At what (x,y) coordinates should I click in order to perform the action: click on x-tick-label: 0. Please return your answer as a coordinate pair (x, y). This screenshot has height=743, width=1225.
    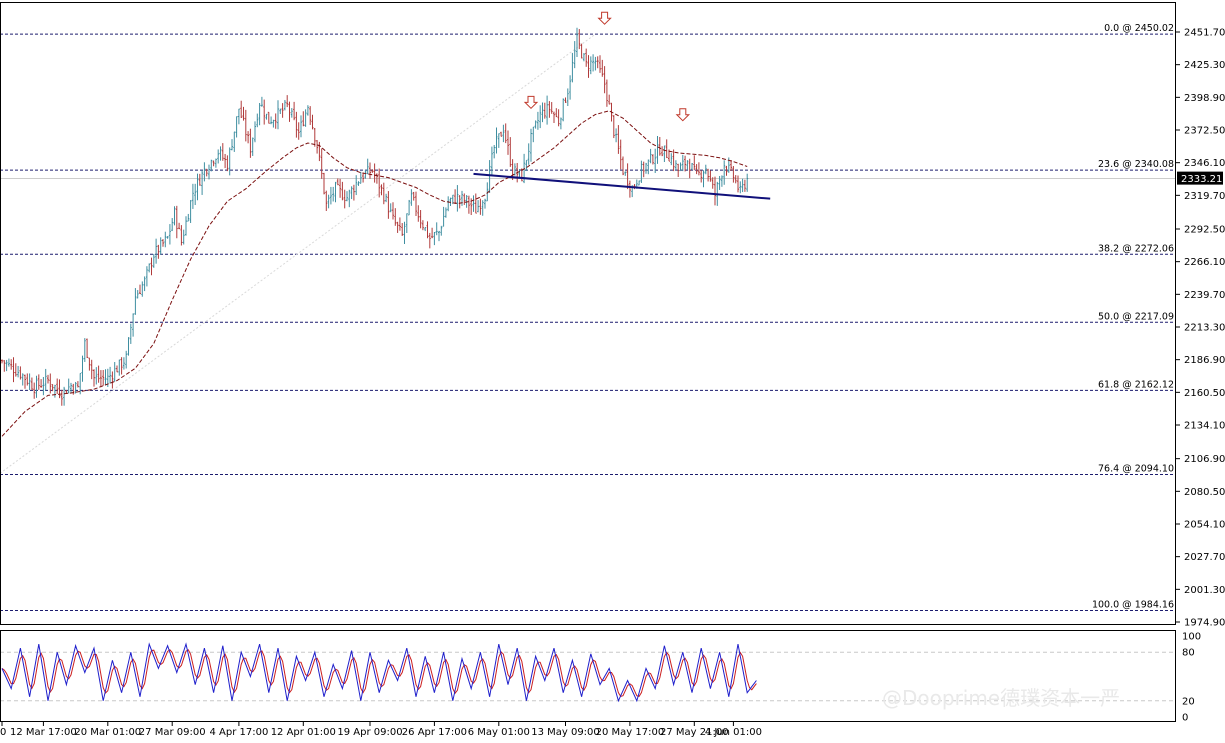
    Looking at the image, I should click on (3, 732).